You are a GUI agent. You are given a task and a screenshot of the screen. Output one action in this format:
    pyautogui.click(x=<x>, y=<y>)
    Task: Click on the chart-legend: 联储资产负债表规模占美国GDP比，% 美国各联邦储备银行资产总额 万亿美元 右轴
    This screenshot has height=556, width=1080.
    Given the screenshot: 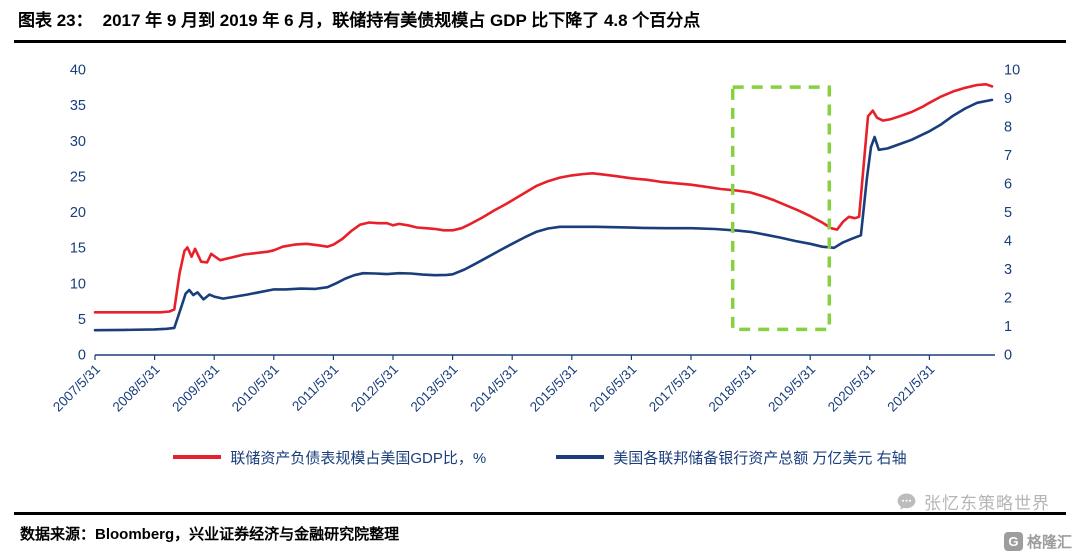 What is the action you would take?
    pyautogui.click(x=540, y=457)
    